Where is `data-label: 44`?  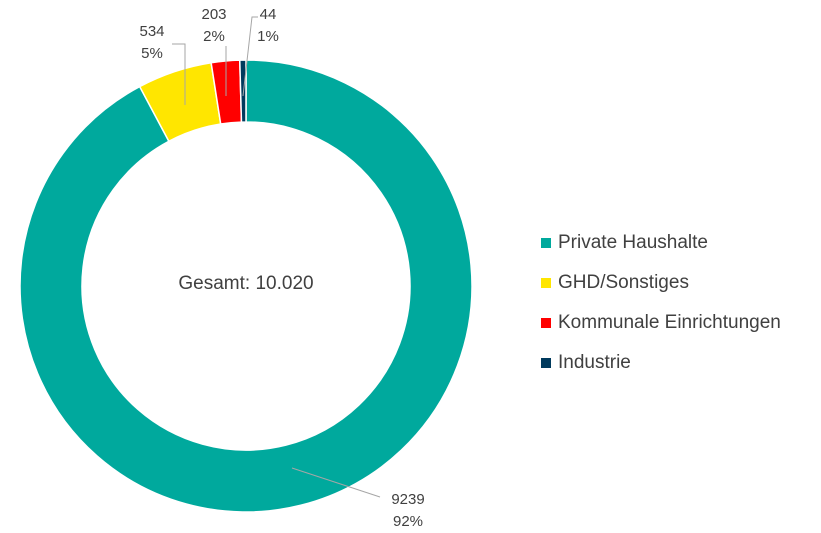
data-label: 44 is located at coordinates (268, 14).